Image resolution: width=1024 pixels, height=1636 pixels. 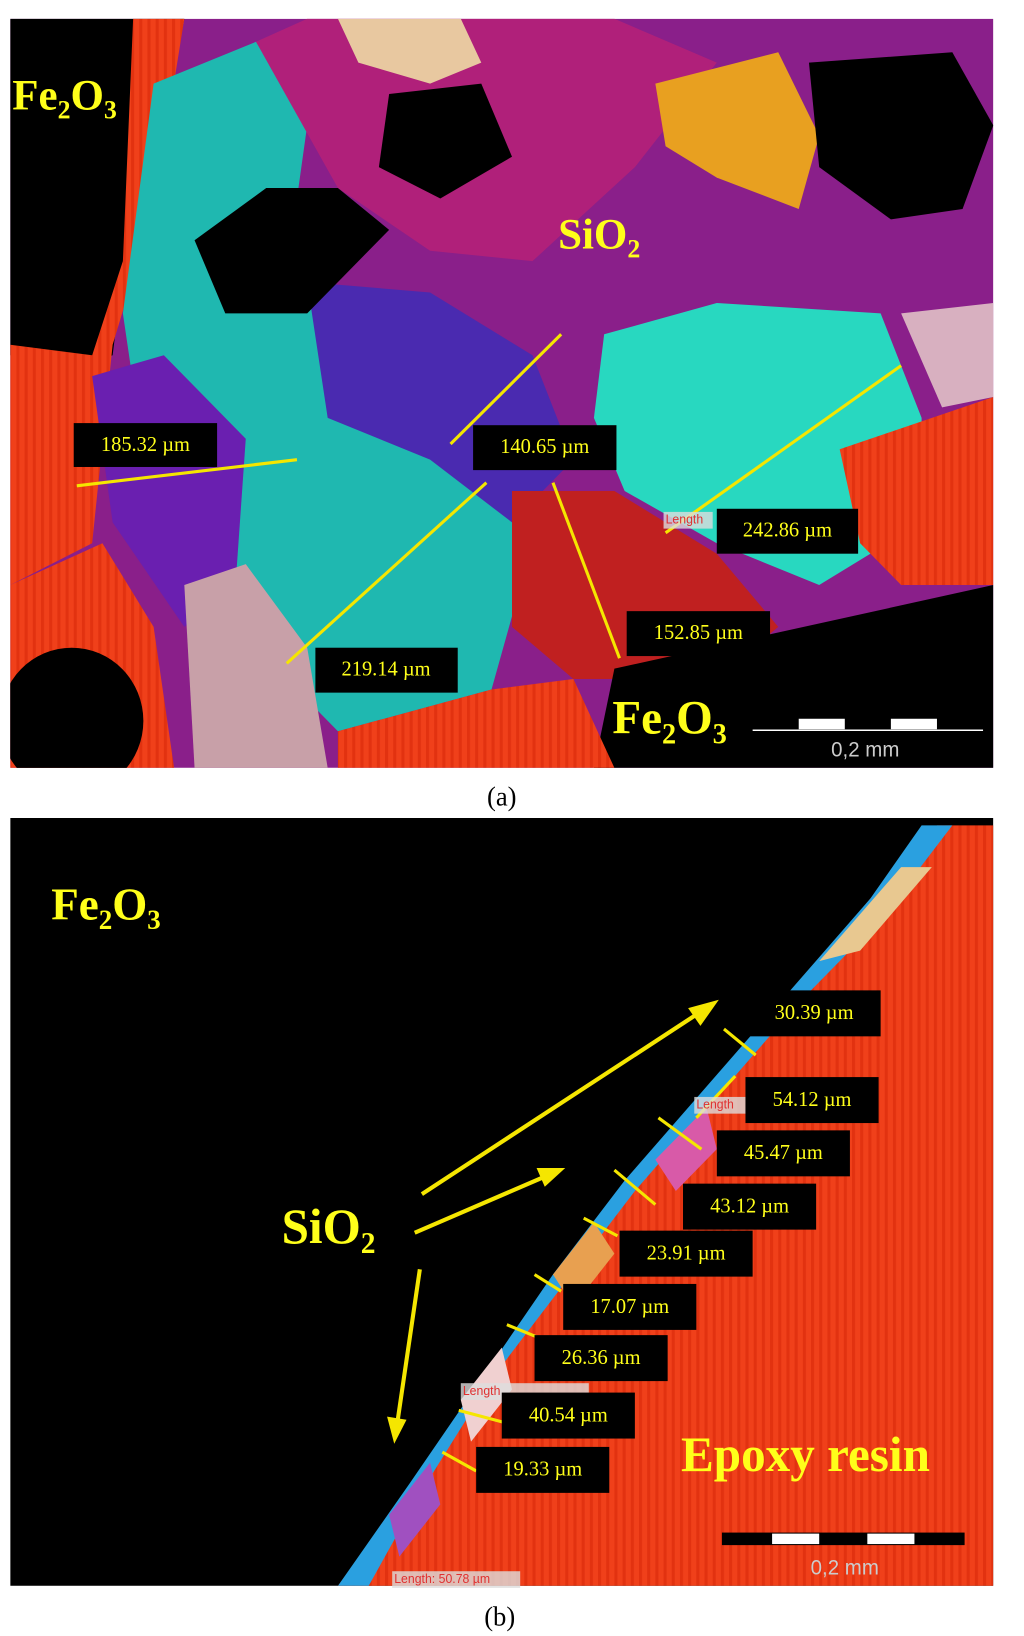 I want to click on measurement: 152.85 µm, so click(x=698, y=633).